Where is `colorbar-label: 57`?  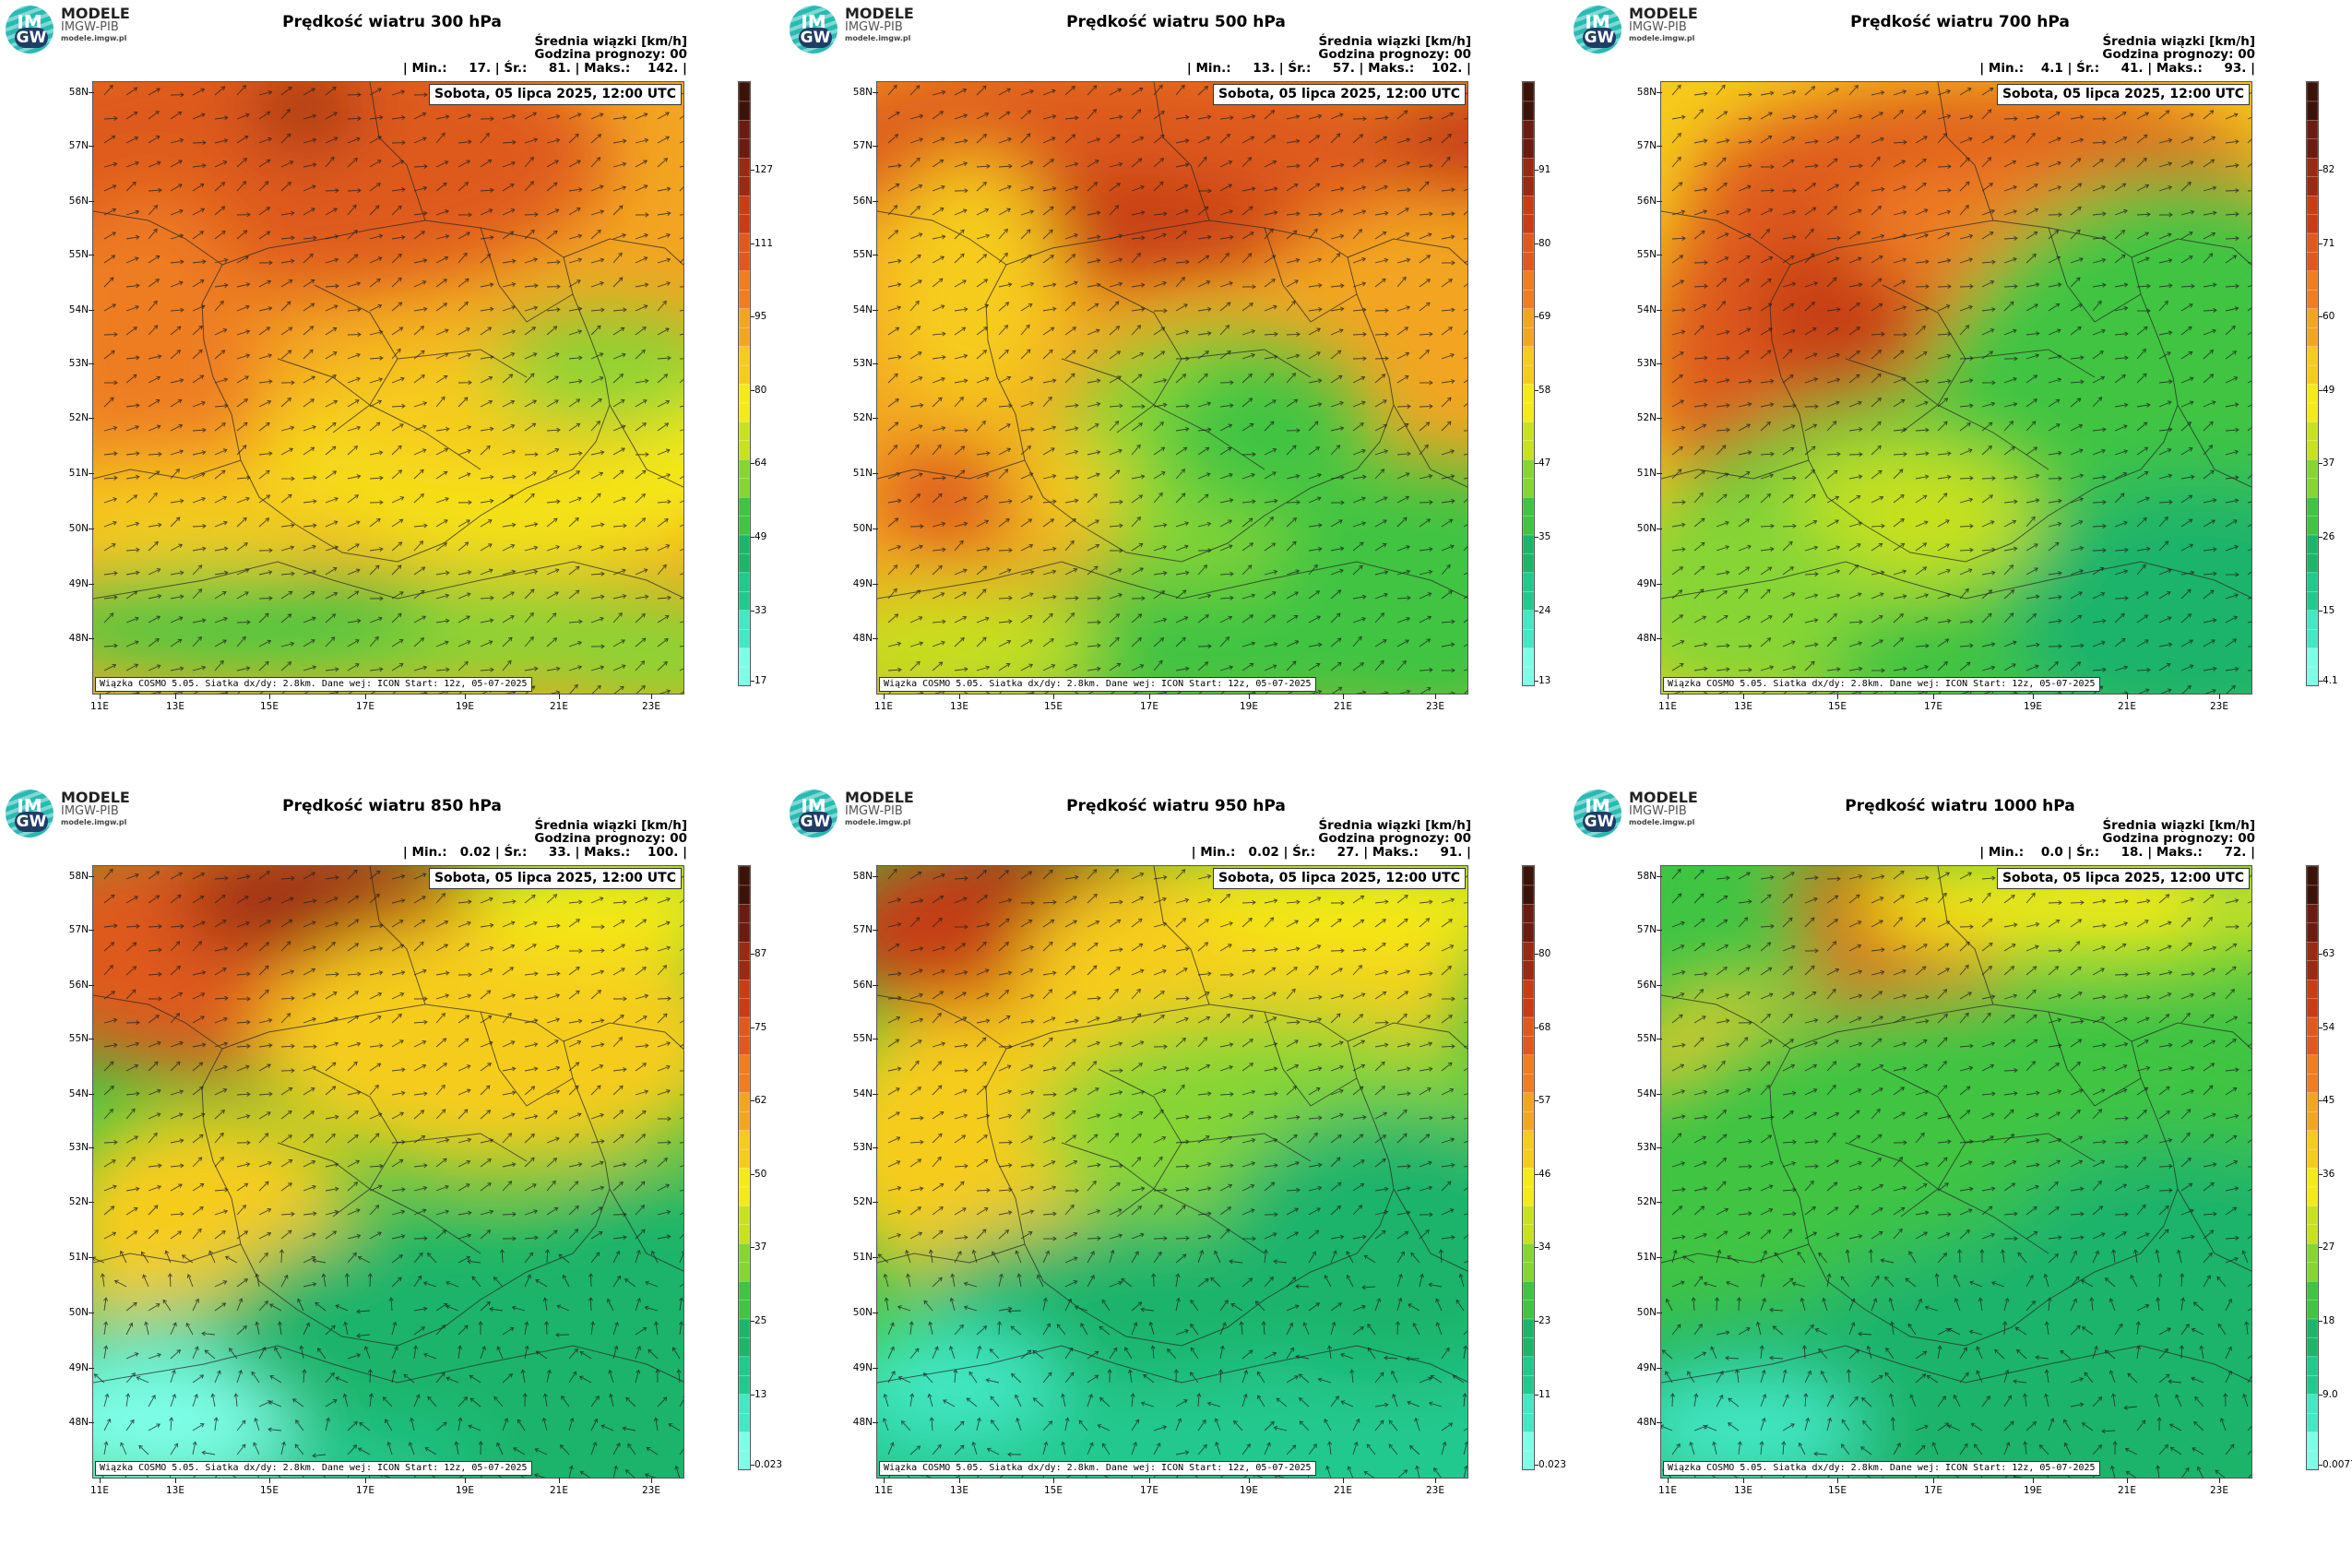 colorbar-label: 57 is located at coordinates (1544, 1101).